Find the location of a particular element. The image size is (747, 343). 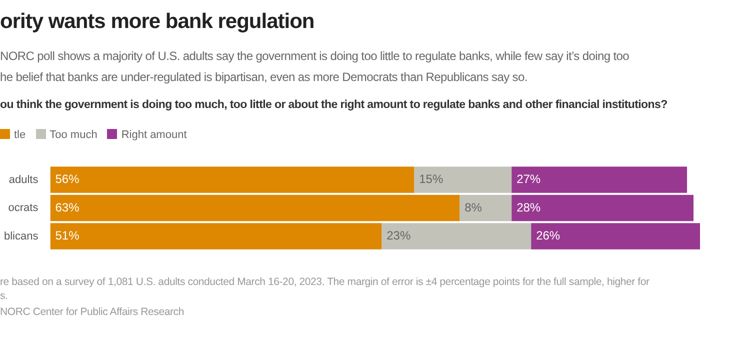

chart-subtitle: NORC poll shows a majority of U.S. adults say the government is doing too little to regulate banks, while few say it’s doing too he belief that banks are under-regulated is bipartisan, even as more Democrats than Republicans say so. is located at coordinates (315, 67).